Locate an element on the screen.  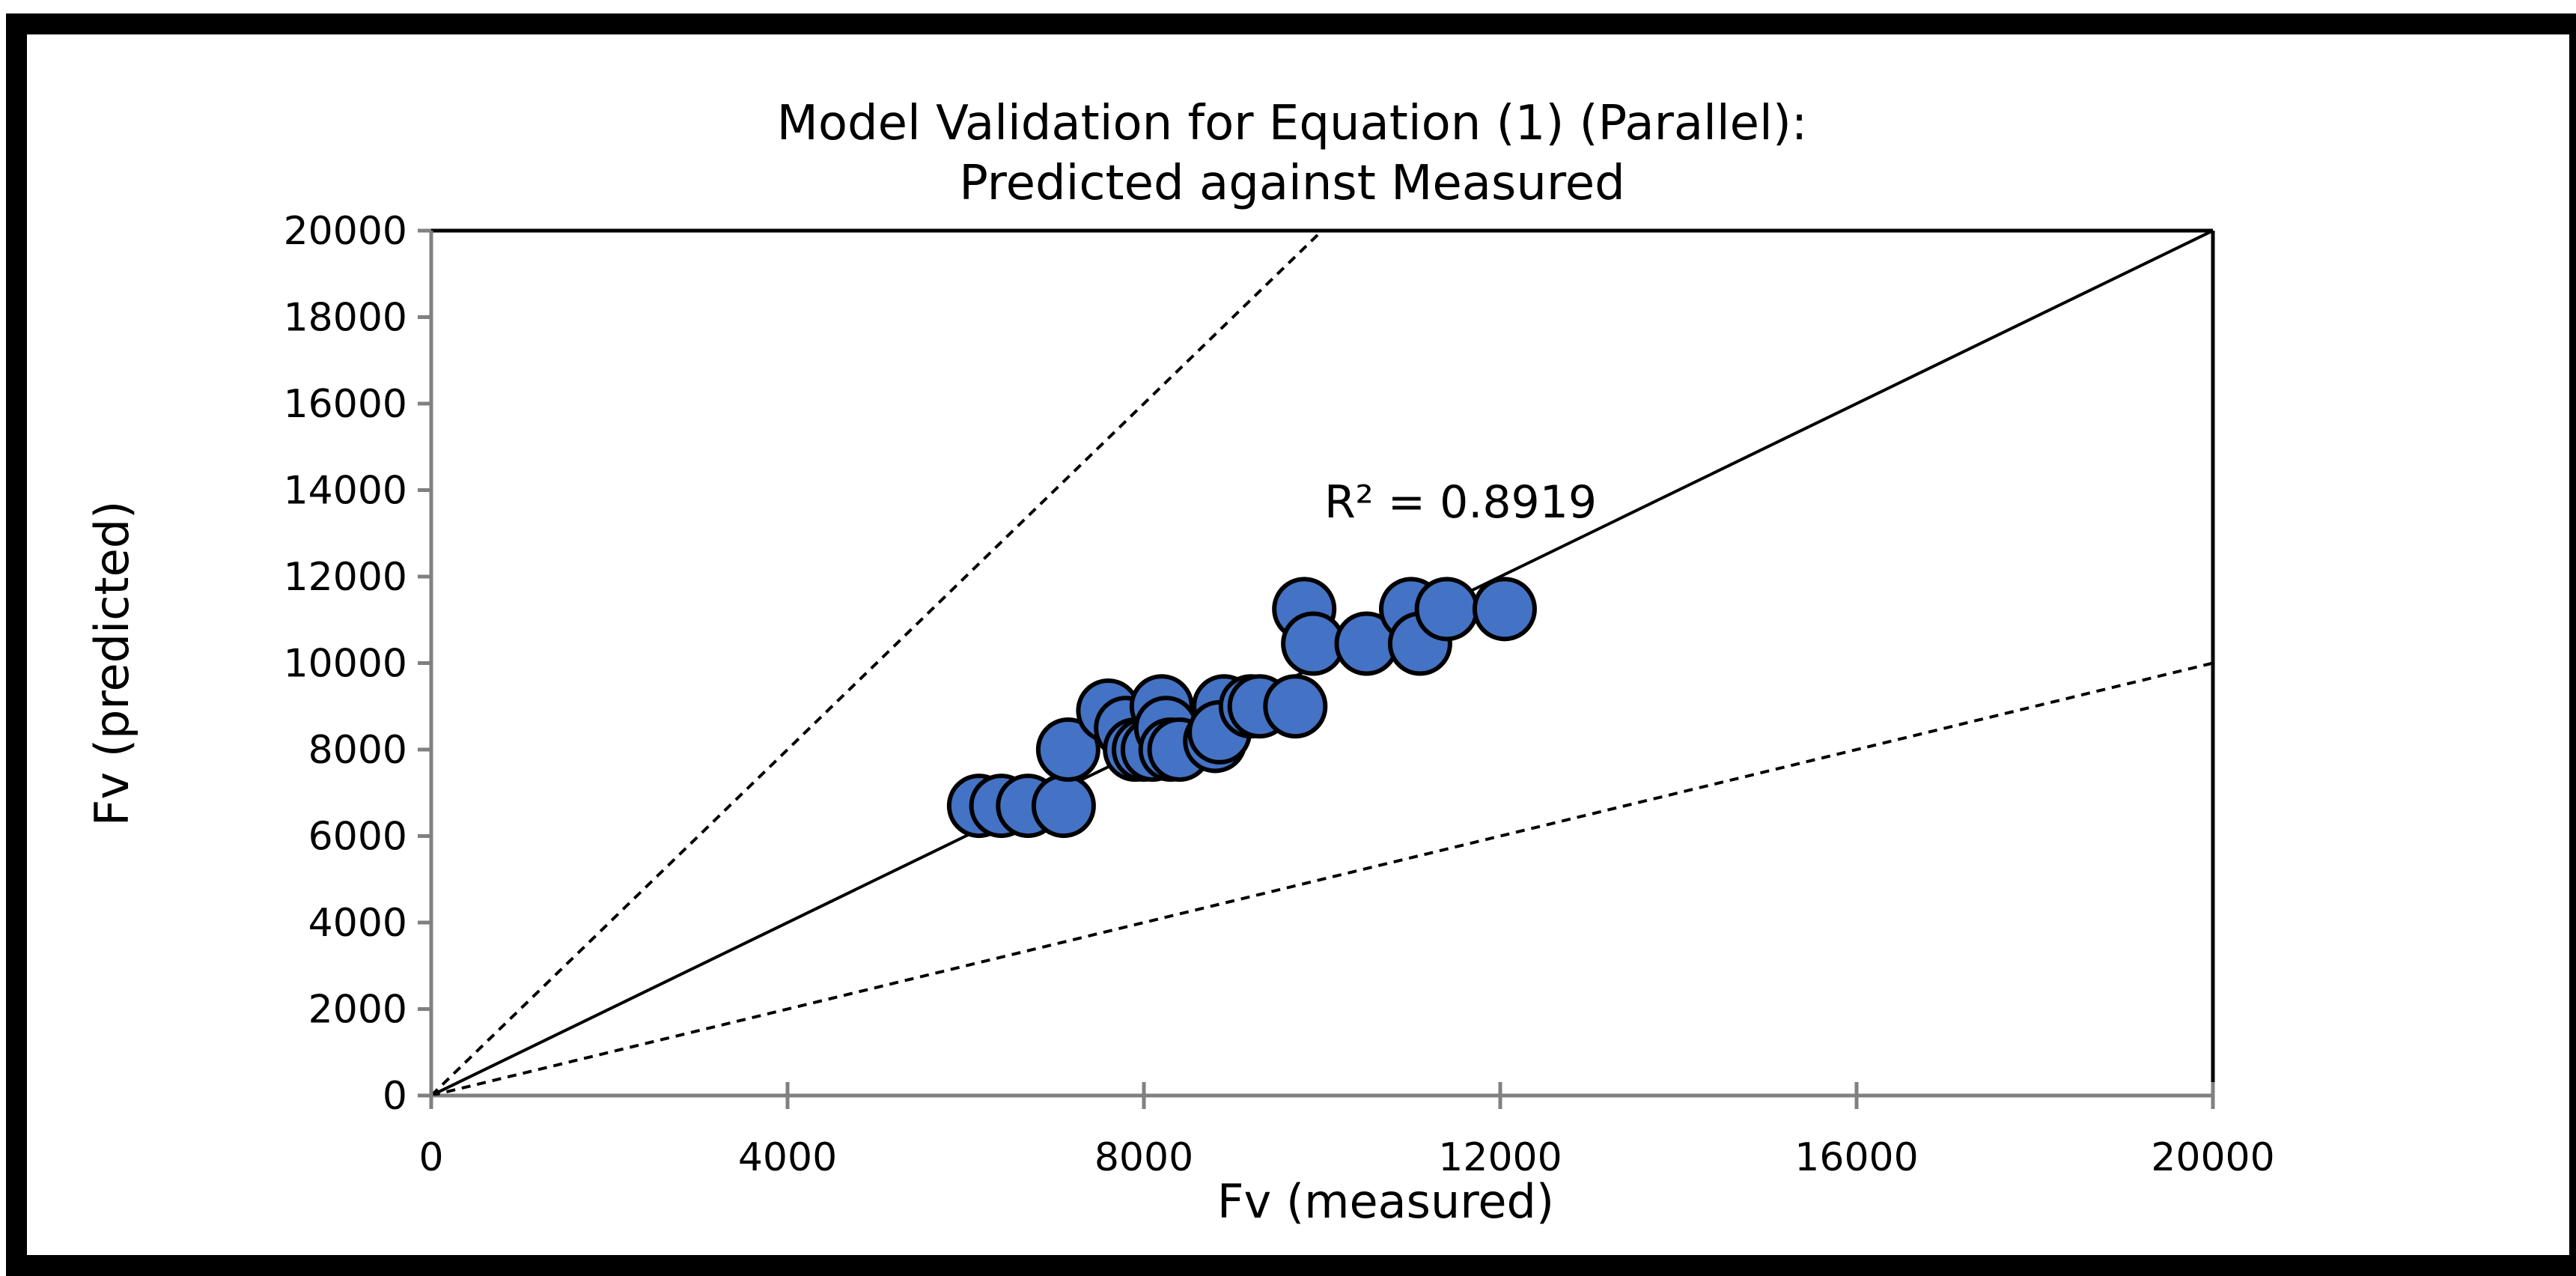
x-tick-label: 12000 is located at coordinates (1500, 1157).